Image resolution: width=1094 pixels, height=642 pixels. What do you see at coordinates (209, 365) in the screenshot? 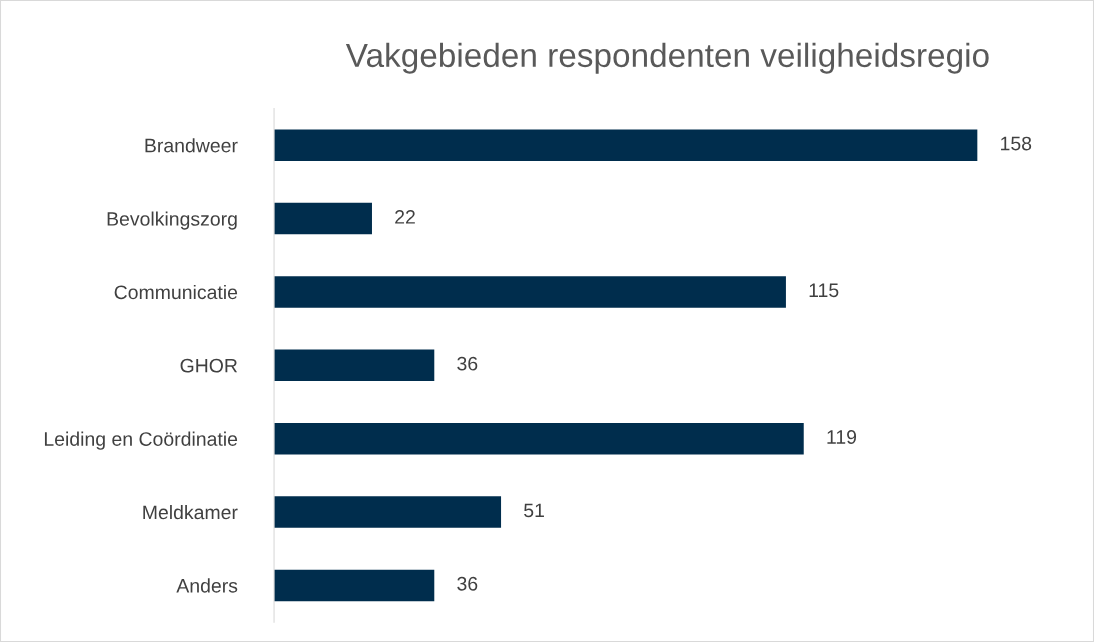
I see `y-tick-label: GHOR` at bounding box center [209, 365].